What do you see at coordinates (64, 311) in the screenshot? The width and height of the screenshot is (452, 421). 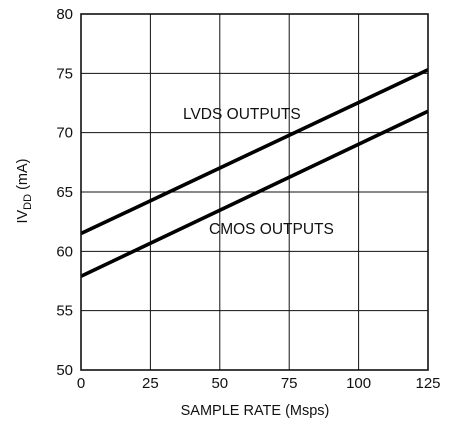 I see `y-tick-label: 55` at bounding box center [64, 311].